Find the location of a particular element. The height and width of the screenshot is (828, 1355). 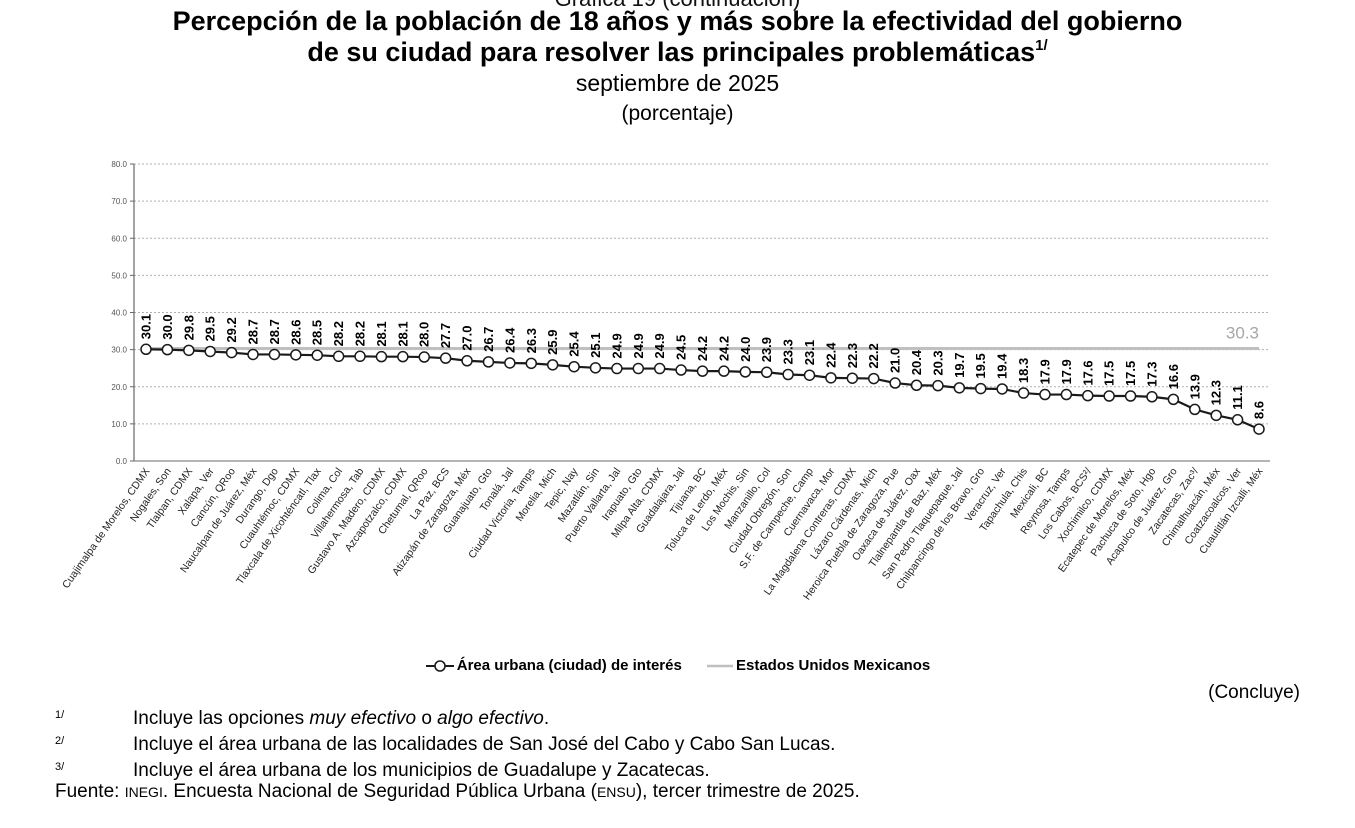

footnote-italic: algo efectivo is located at coordinates (490, 718).